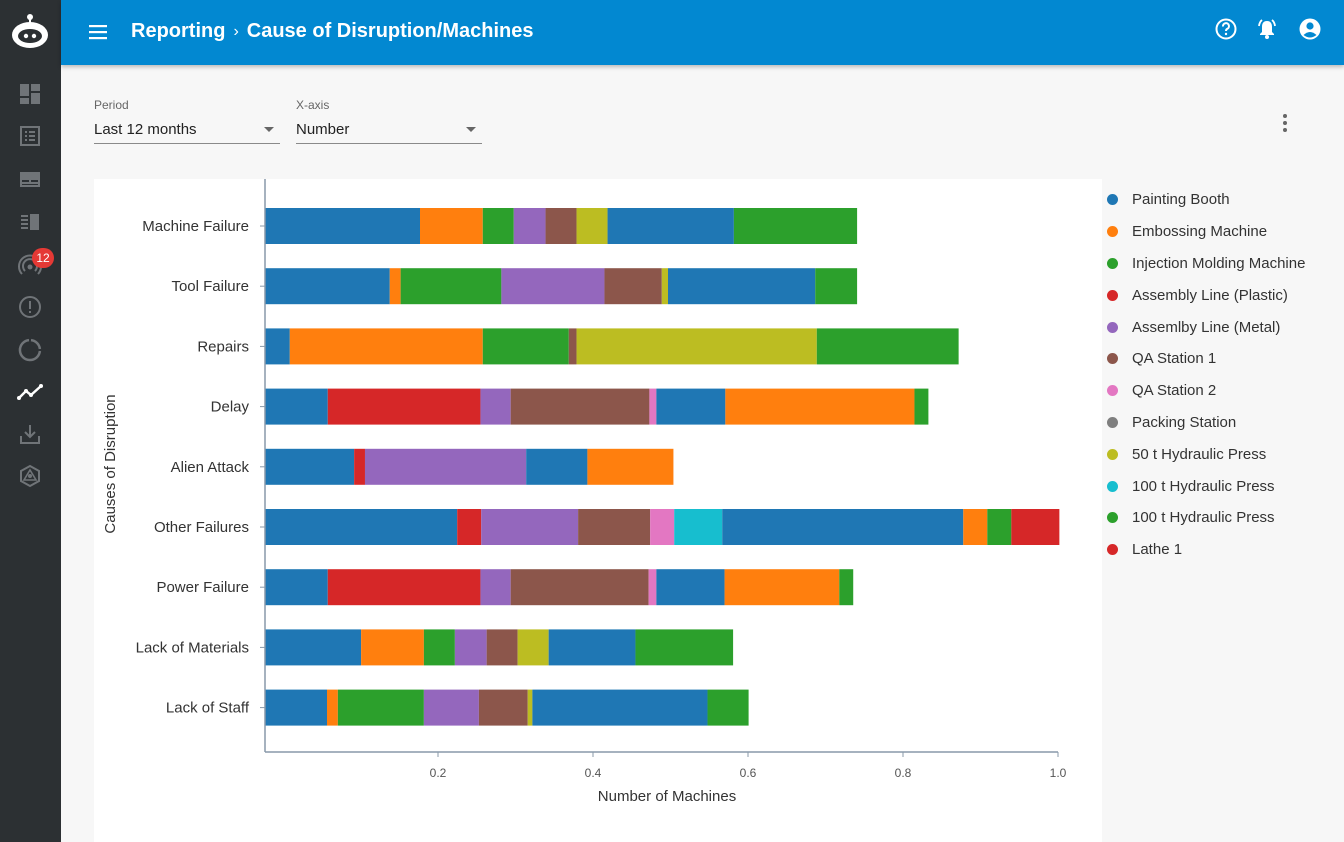  What do you see at coordinates (178, 31) in the screenshot?
I see `breadcrumb-reporting: Reporting` at bounding box center [178, 31].